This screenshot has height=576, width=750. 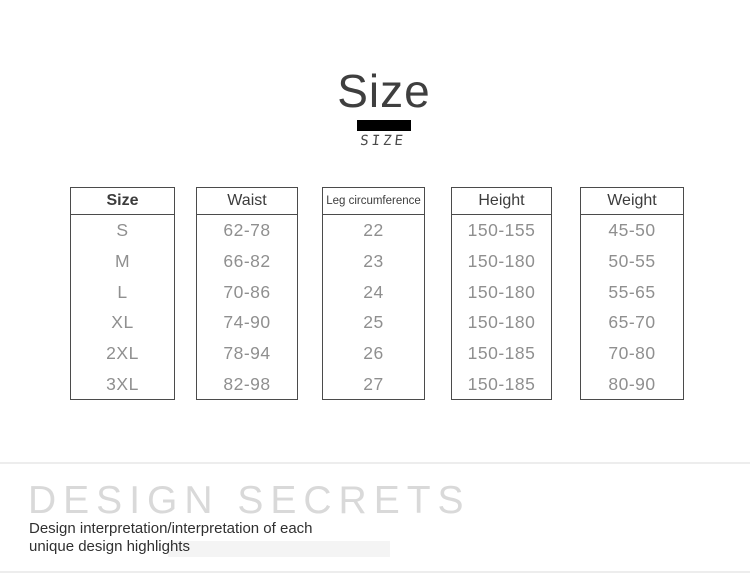 What do you see at coordinates (384, 91) in the screenshot?
I see `page-title: Size` at bounding box center [384, 91].